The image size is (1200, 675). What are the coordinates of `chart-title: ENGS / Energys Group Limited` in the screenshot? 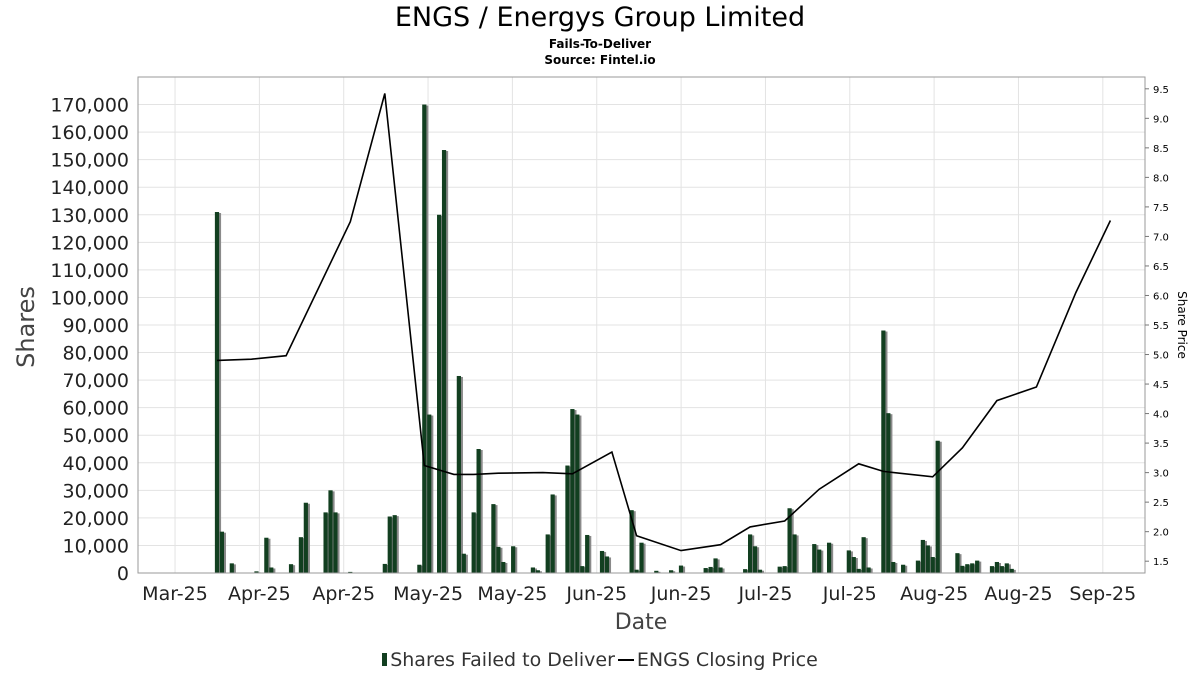 It's located at (600, 17).